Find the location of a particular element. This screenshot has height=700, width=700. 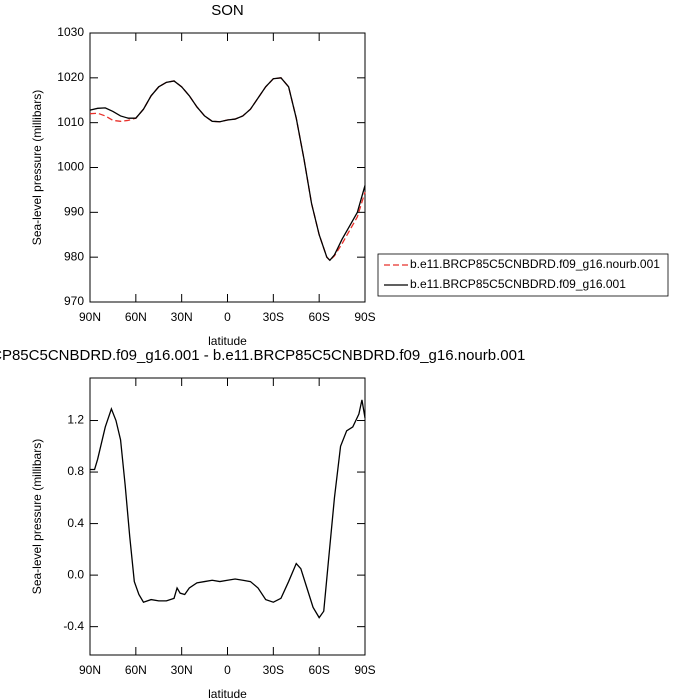

legend-box is located at coordinates (523, 275).